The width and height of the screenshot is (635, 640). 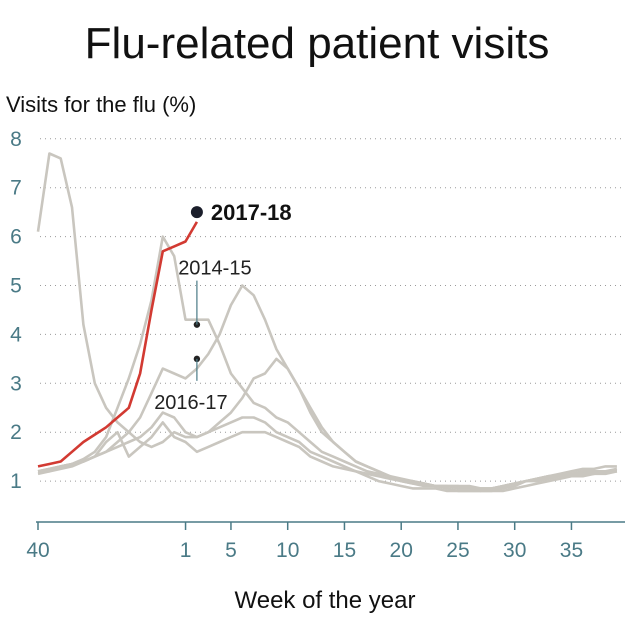 I want to click on y-tick-label: 5, so click(x=16, y=286).